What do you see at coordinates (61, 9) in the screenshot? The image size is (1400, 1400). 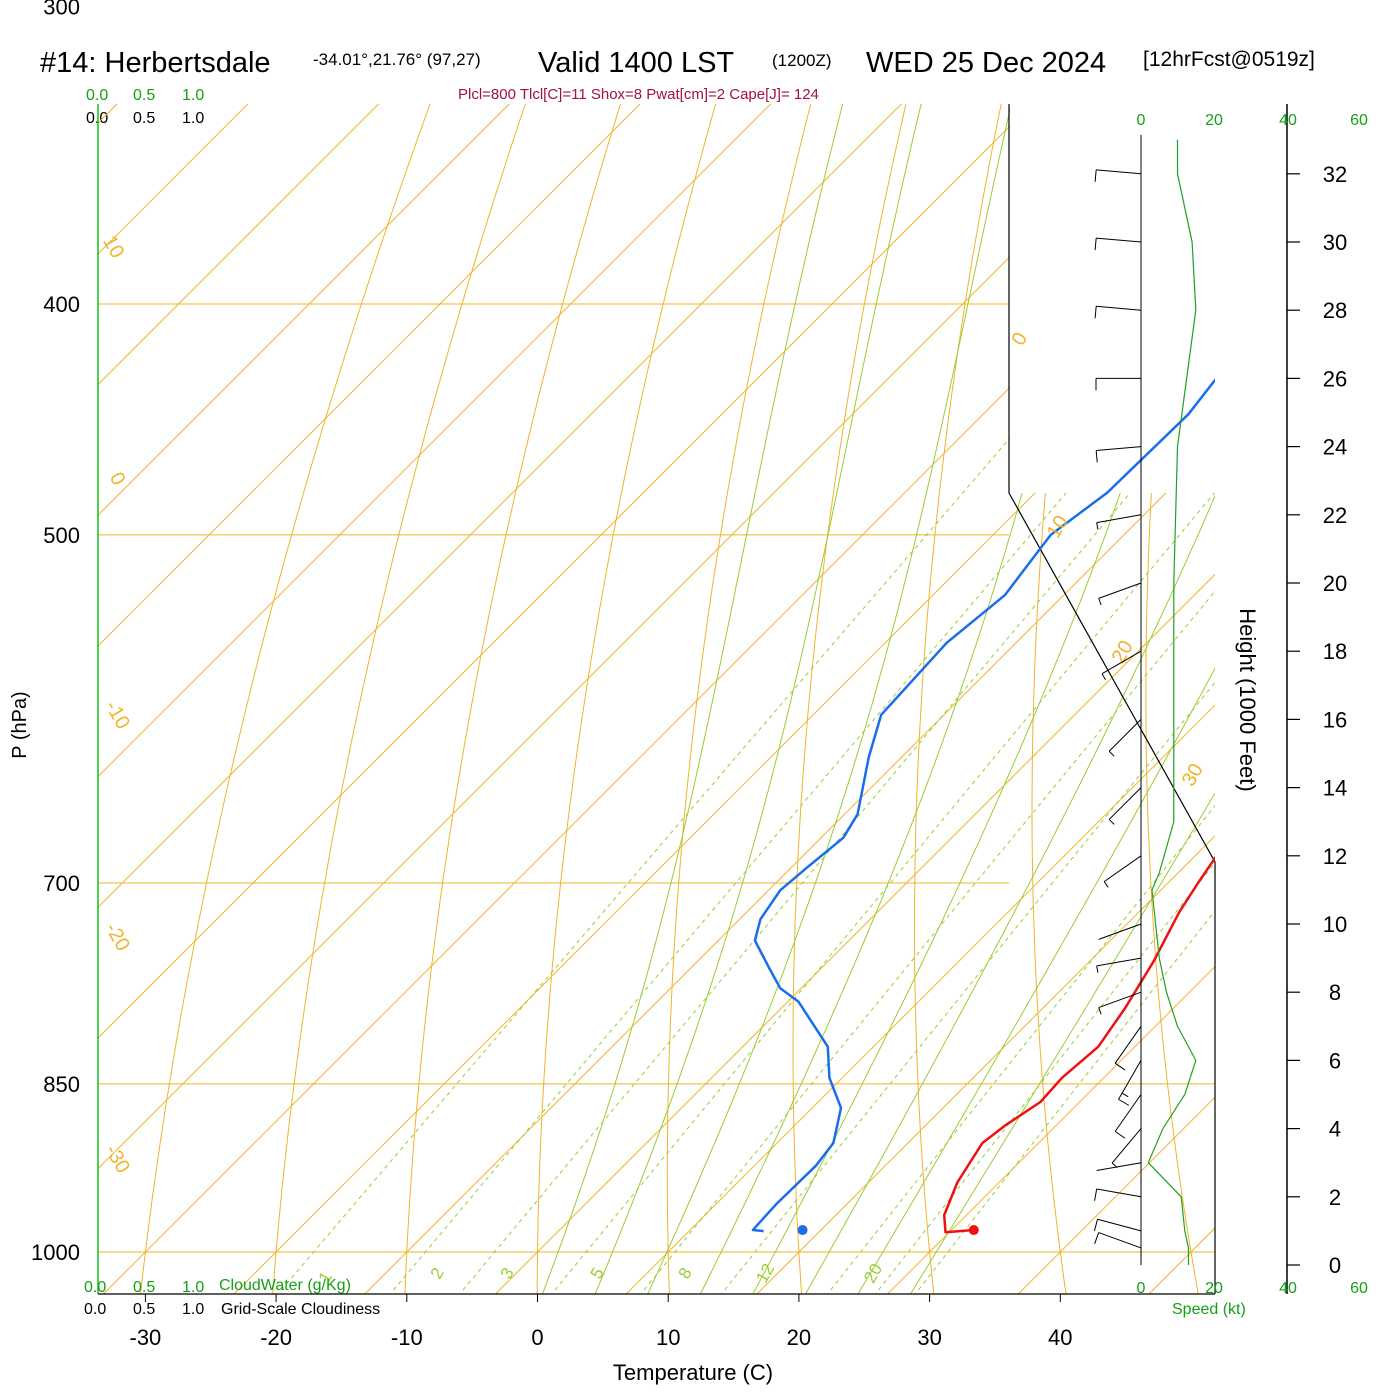 I see `pressure-label: 300` at bounding box center [61, 9].